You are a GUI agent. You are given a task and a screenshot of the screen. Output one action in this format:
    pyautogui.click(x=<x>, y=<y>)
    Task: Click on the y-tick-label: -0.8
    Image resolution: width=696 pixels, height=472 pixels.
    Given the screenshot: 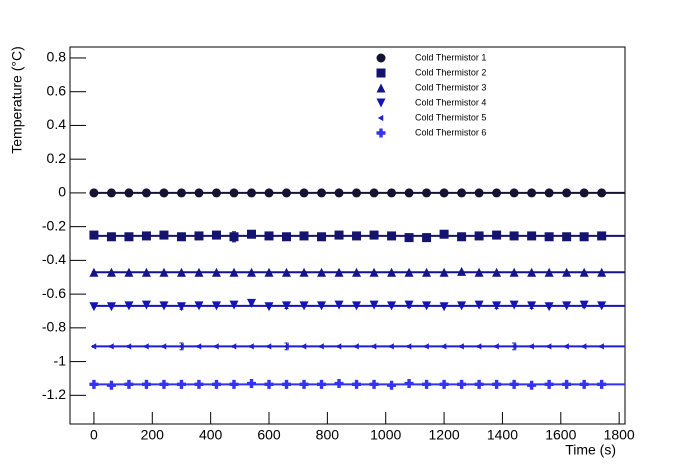 What is the action you would take?
    pyautogui.click(x=54, y=327)
    